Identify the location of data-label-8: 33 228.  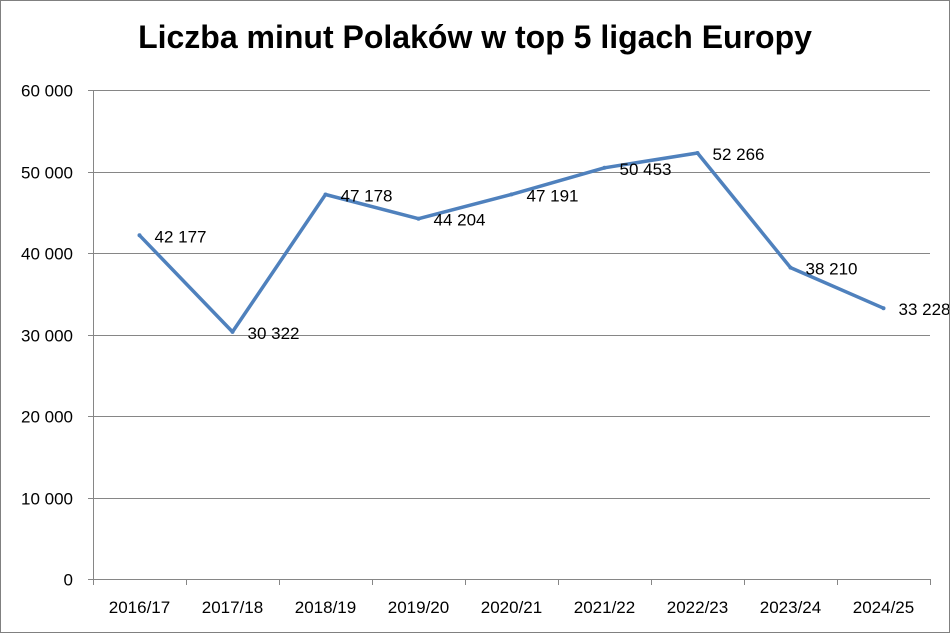
(924, 309).